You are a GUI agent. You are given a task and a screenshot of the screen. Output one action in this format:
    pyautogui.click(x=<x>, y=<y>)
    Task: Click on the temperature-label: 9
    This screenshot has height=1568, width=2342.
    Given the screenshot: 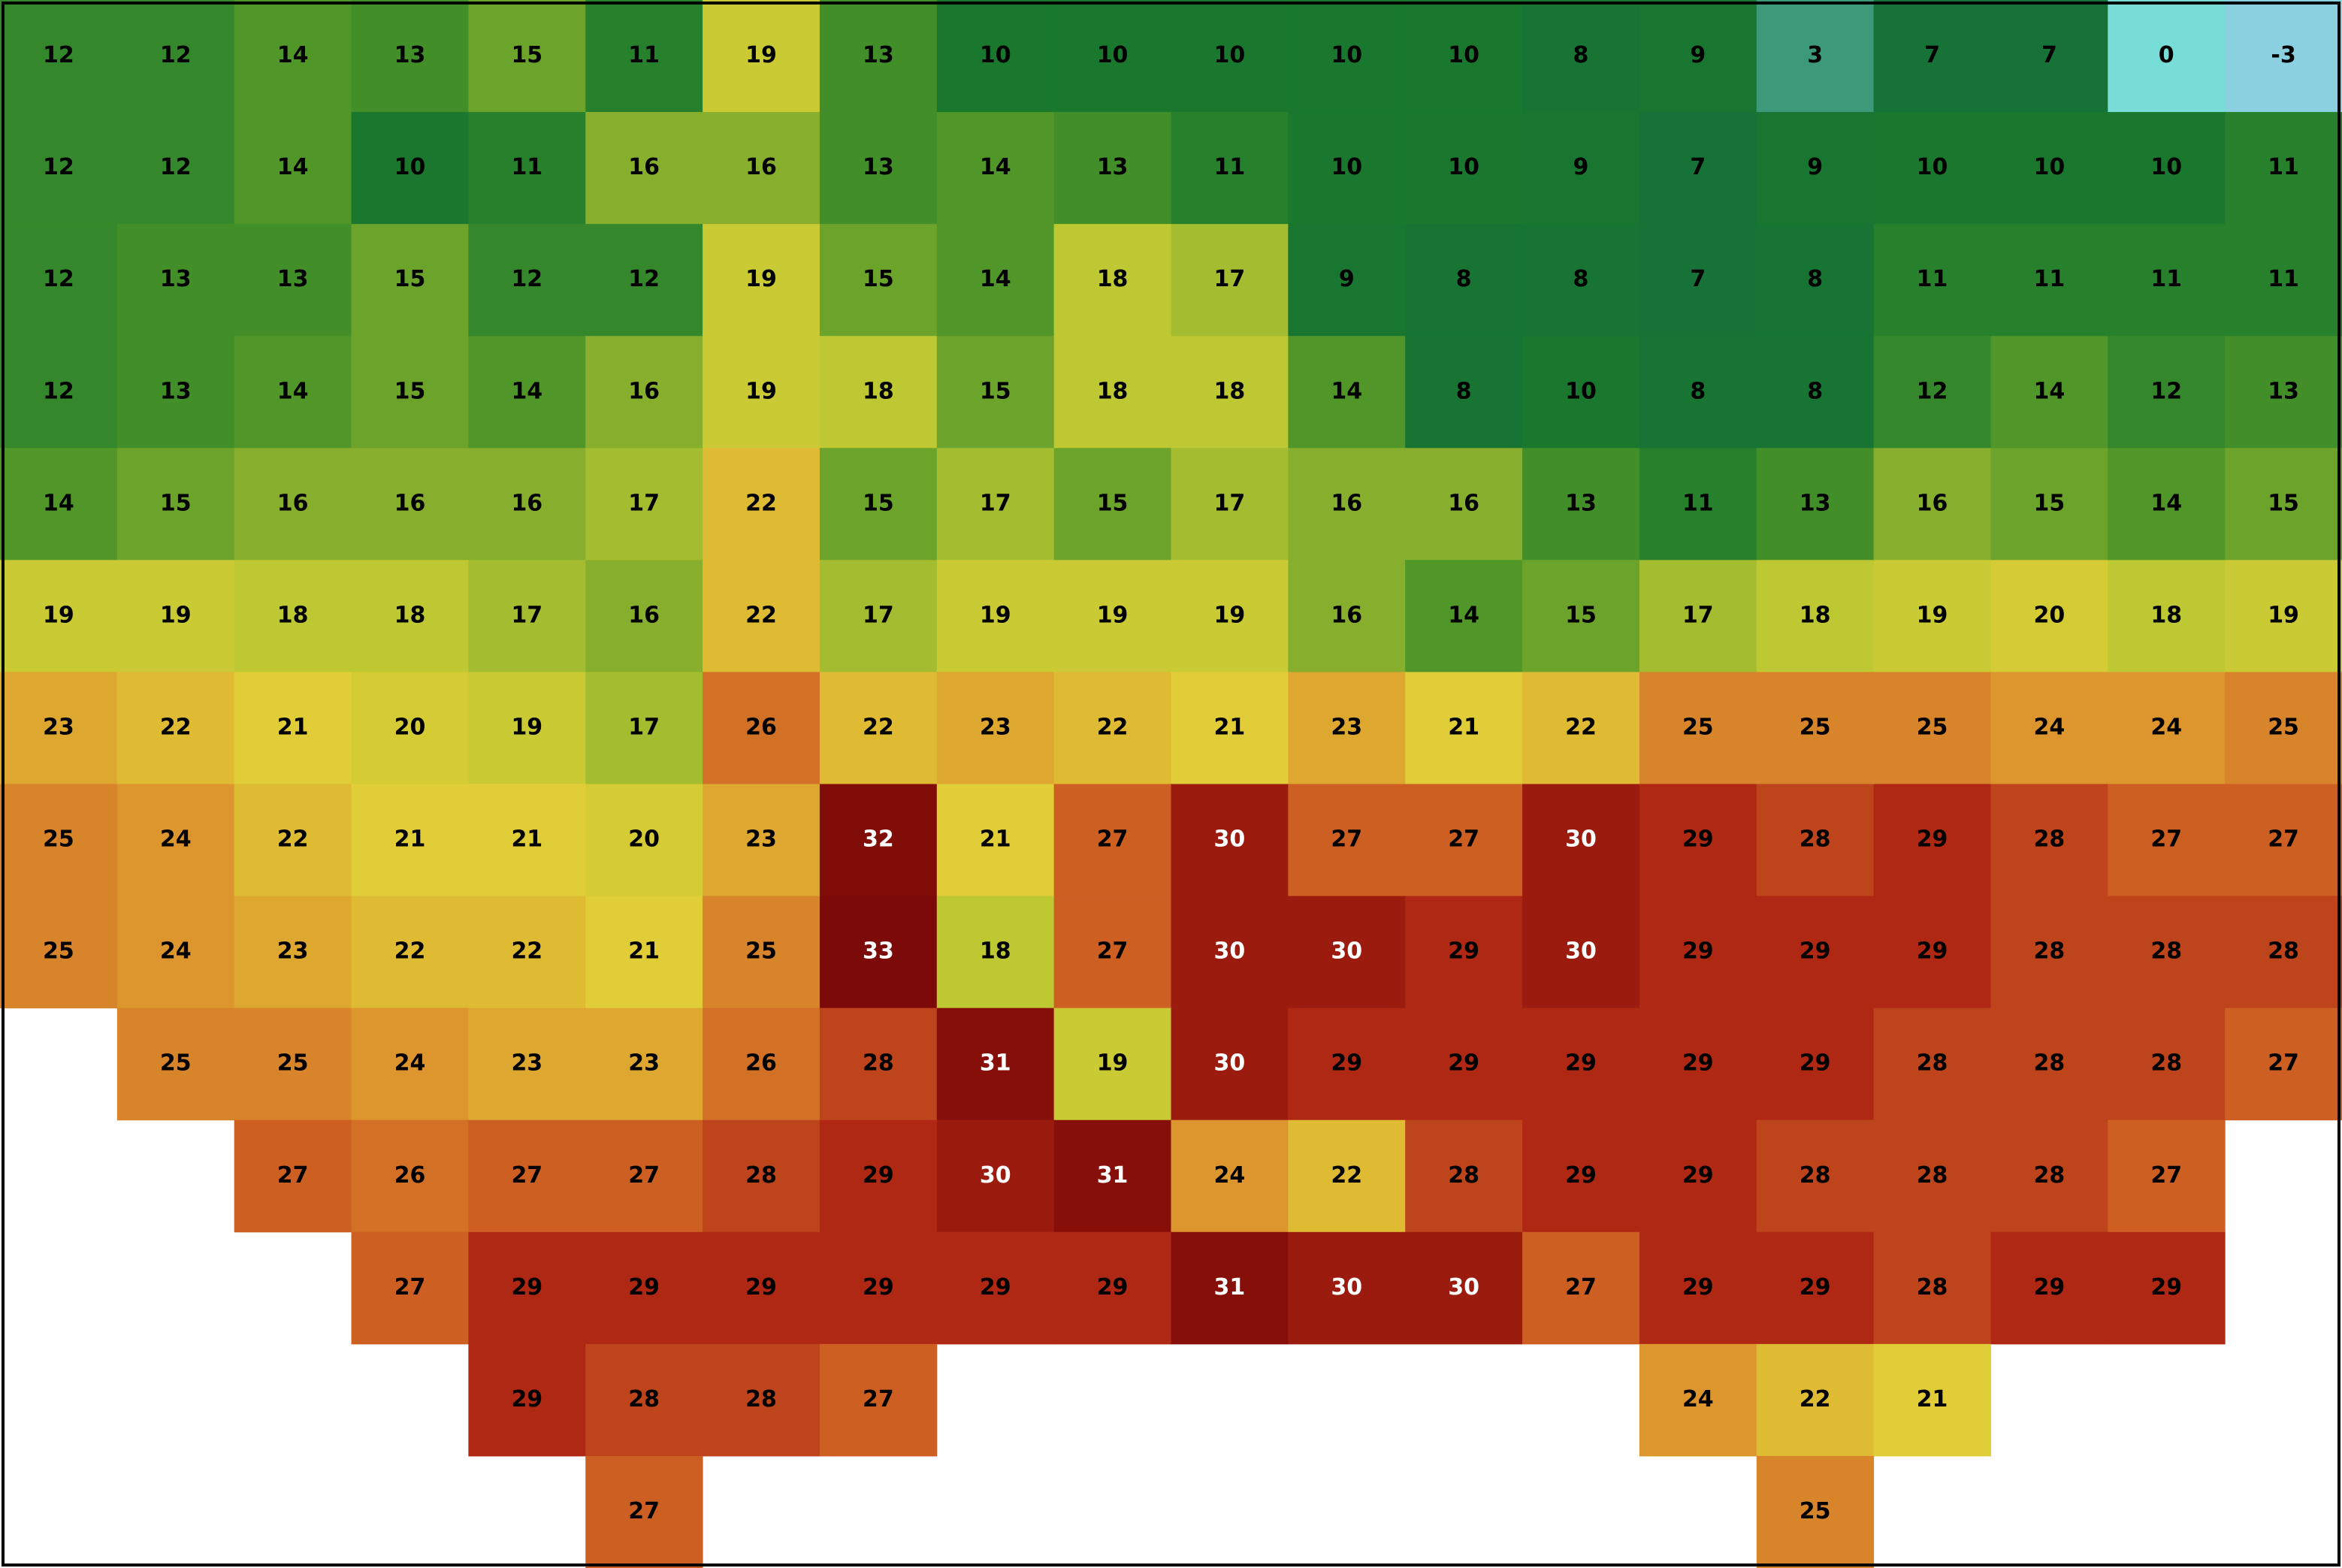 What is the action you would take?
    pyautogui.click(x=1581, y=167)
    